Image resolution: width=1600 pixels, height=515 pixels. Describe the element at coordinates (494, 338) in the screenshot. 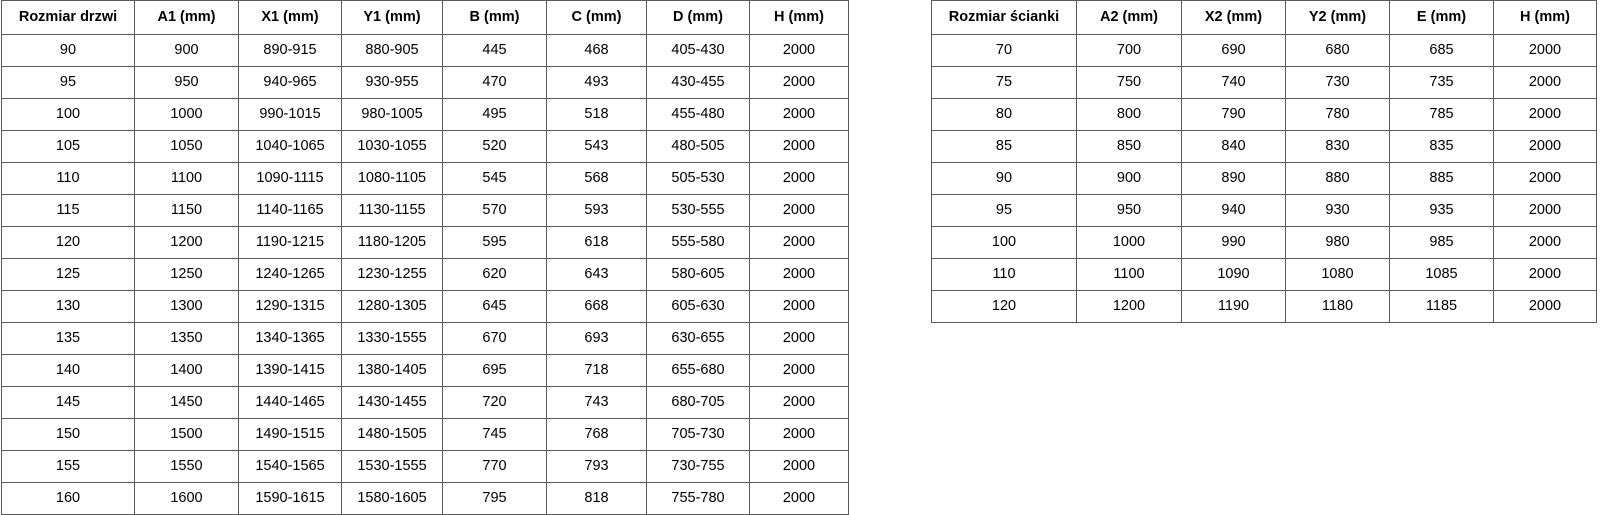

I see `table-cell: 670` at that location.